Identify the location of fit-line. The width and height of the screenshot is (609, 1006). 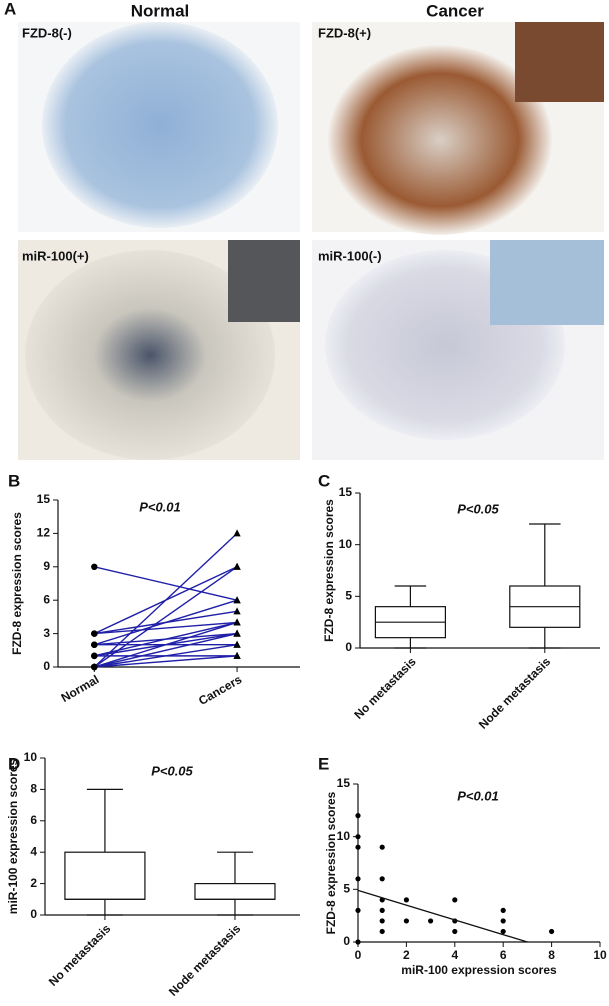
(442, 916).